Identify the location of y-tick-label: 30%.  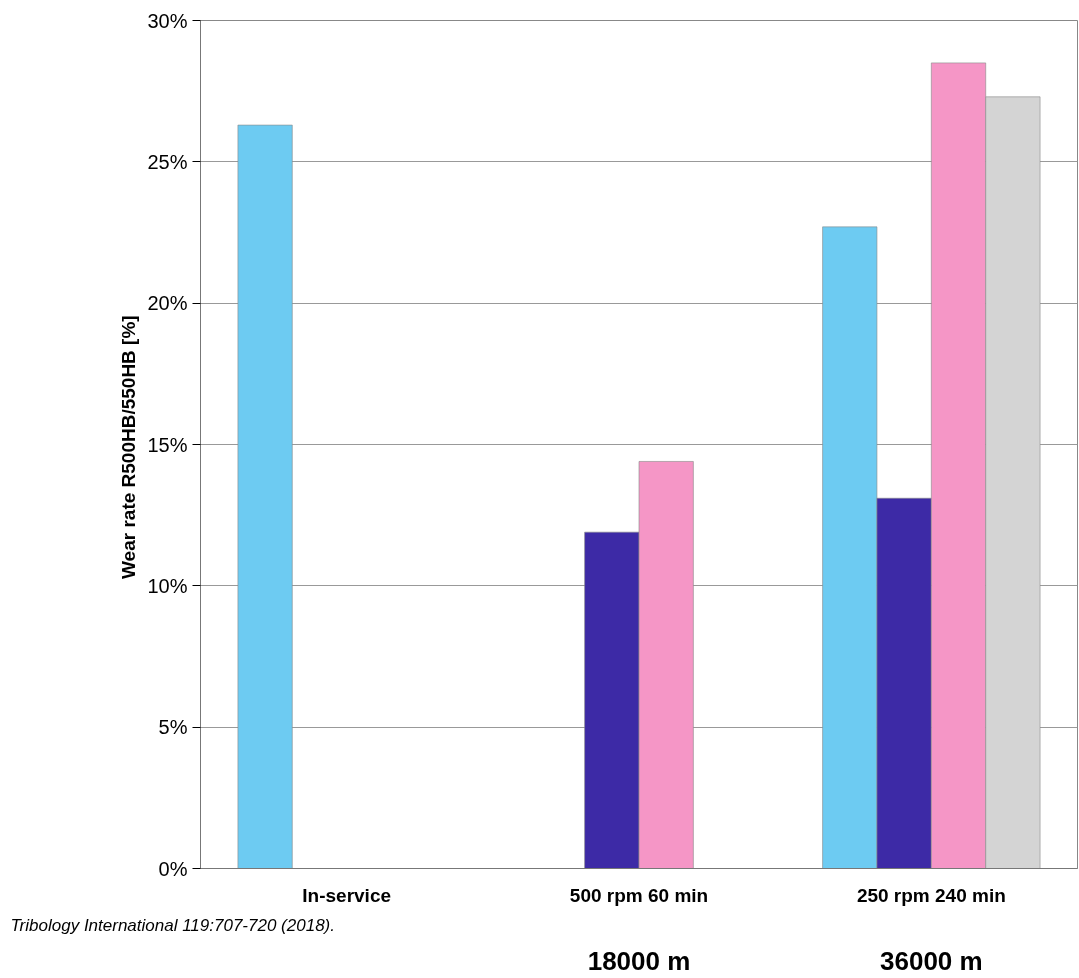
(167, 20).